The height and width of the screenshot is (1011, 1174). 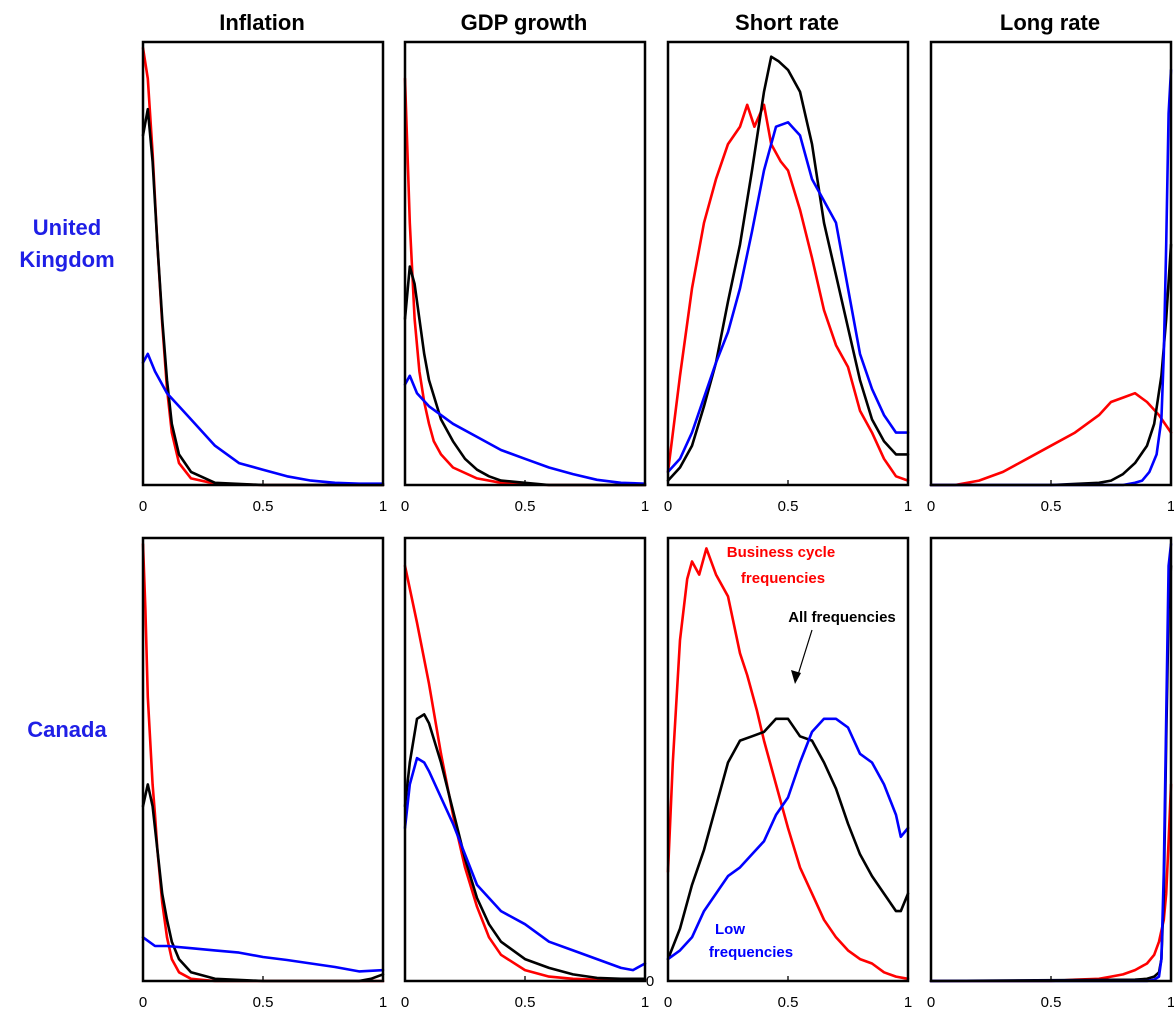 What do you see at coordinates (787, 22) in the screenshot?
I see `column-title-short-rate: Short rate` at bounding box center [787, 22].